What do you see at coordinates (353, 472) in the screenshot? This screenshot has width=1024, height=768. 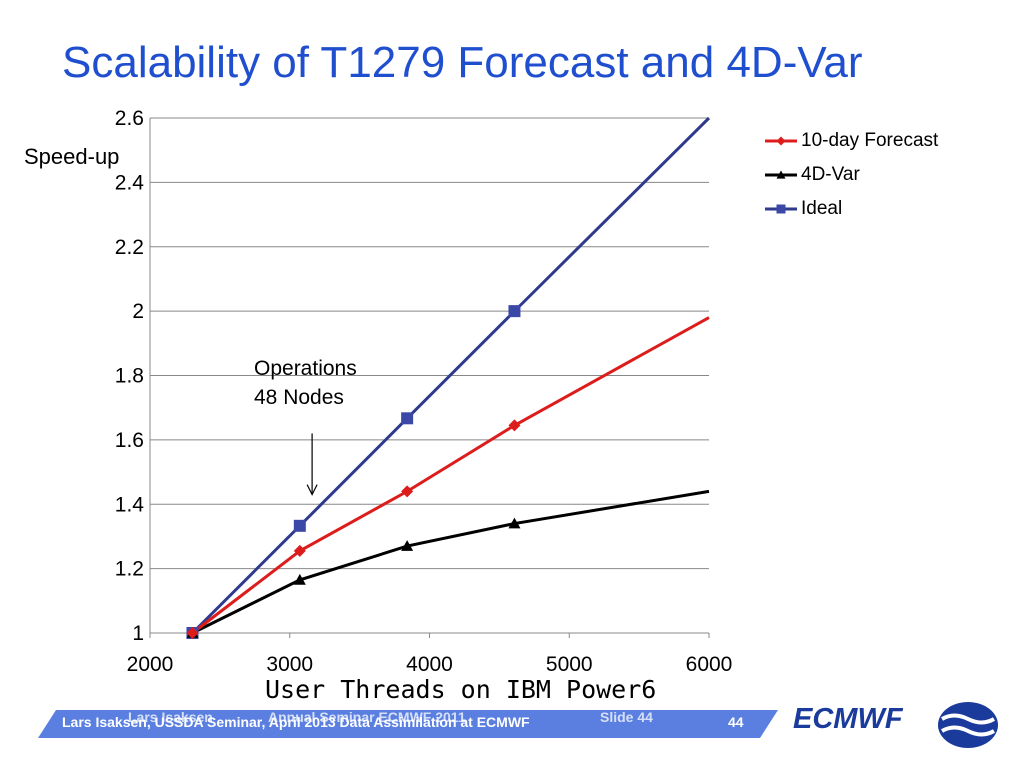 I see `series-markers` at bounding box center [353, 472].